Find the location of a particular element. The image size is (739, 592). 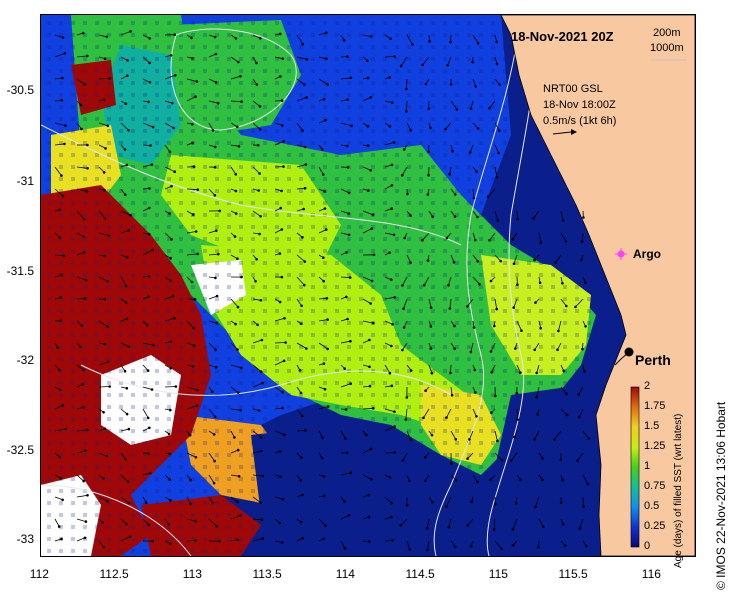

y-tick-label: -32 is located at coordinates (25, 360).